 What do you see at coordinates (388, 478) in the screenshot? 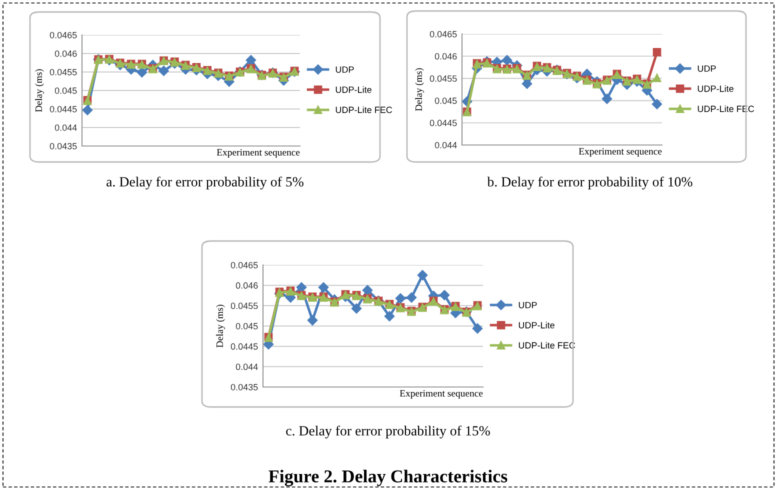
I see `caption: Figure 2. Delay Characteristics` at bounding box center [388, 478].